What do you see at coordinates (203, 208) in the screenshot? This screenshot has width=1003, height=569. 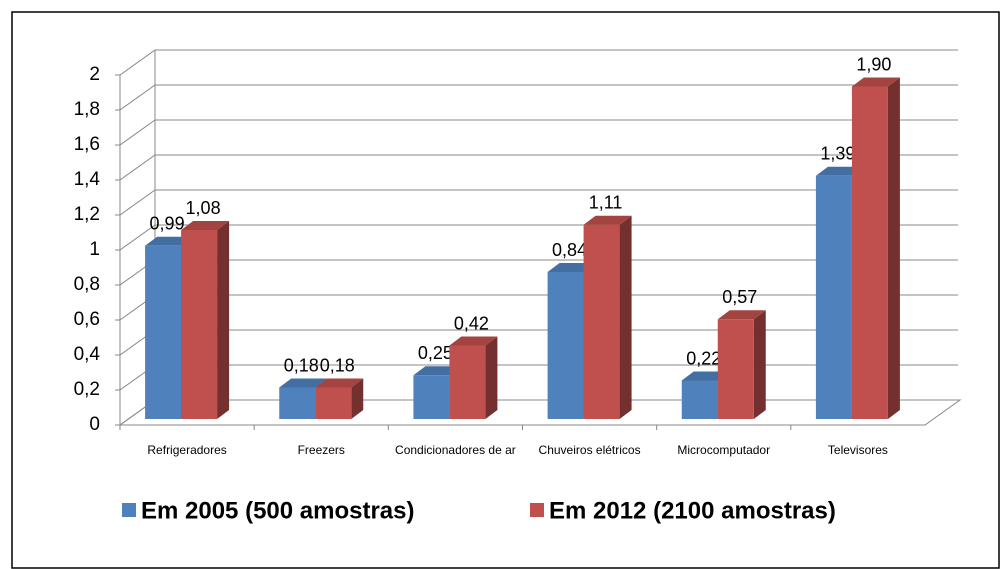 I see `value-label: 1,08` at bounding box center [203, 208].